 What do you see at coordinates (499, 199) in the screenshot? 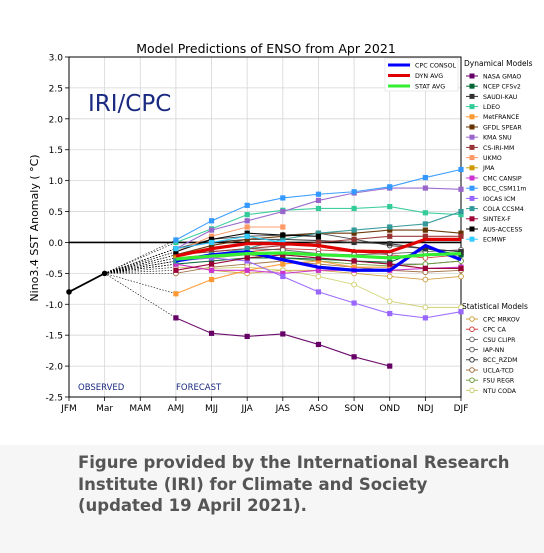
I see `legend-label: IOCAS ICM` at bounding box center [499, 199].